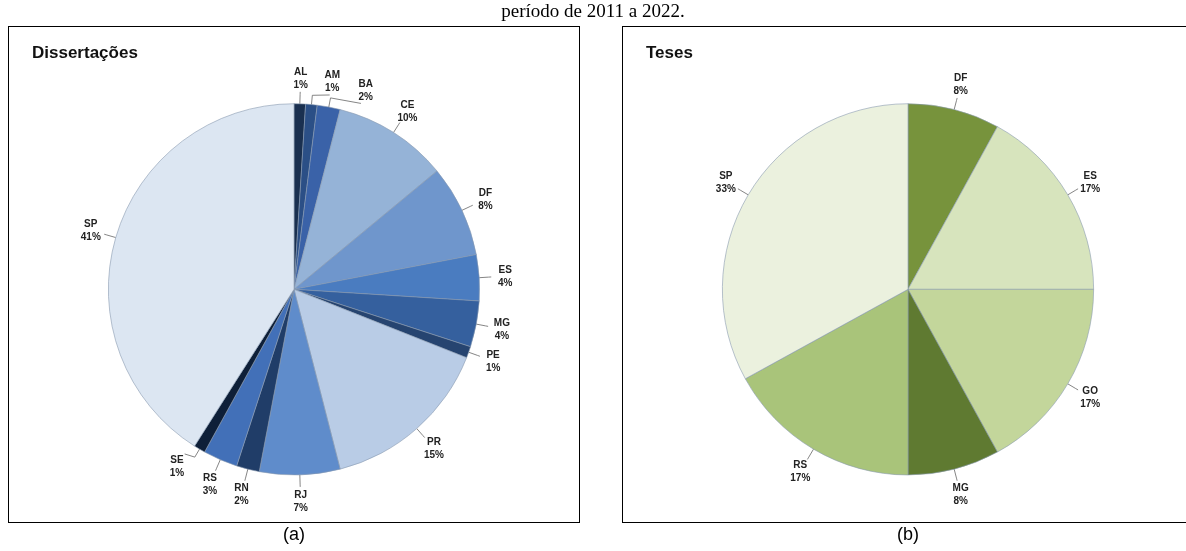 The height and width of the screenshot is (551, 1186). What do you see at coordinates (85, 52) in the screenshot?
I see `chart-title: Dissertações` at bounding box center [85, 52].